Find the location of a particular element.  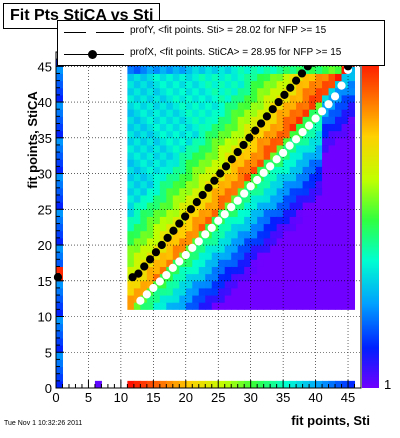

x-tick-label: 15 is located at coordinates (153, 397).